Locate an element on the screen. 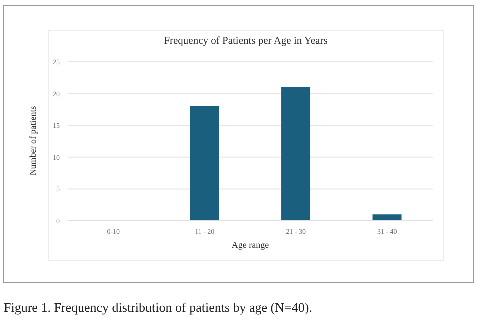 This screenshot has width=480, height=322. chart-title: Frequency of Patients per Age in Years is located at coordinates (246, 41).